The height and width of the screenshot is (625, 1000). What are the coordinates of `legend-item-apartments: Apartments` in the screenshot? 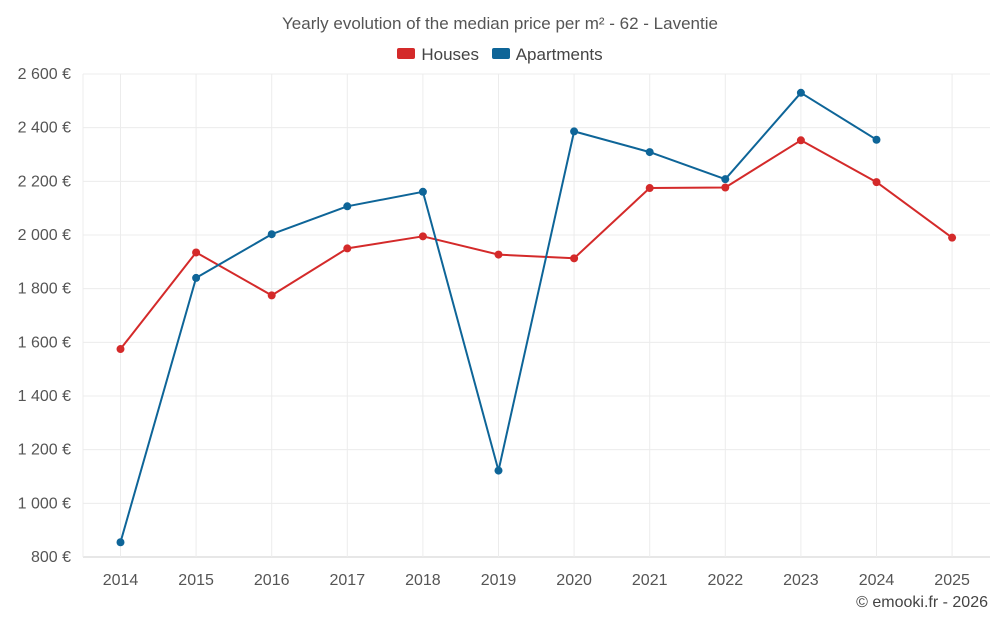 It's located at (547, 55).